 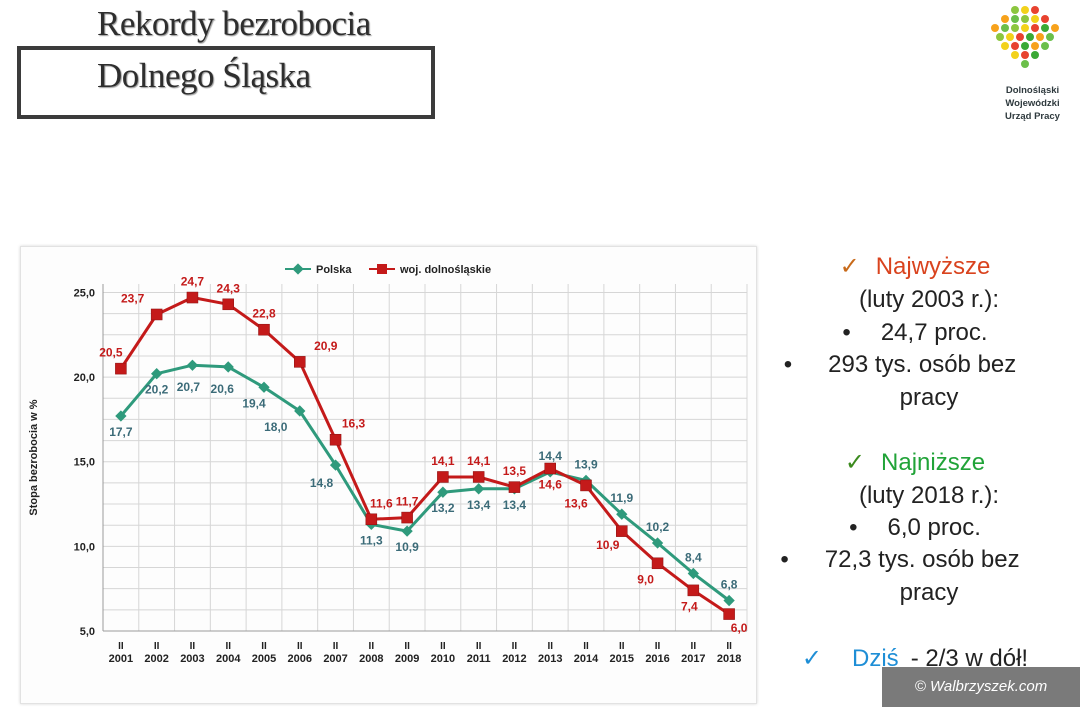 What do you see at coordinates (1025, 37) in the screenshot?
I see `hexagon-cluster-icon` at bounding box center [1025, 37].